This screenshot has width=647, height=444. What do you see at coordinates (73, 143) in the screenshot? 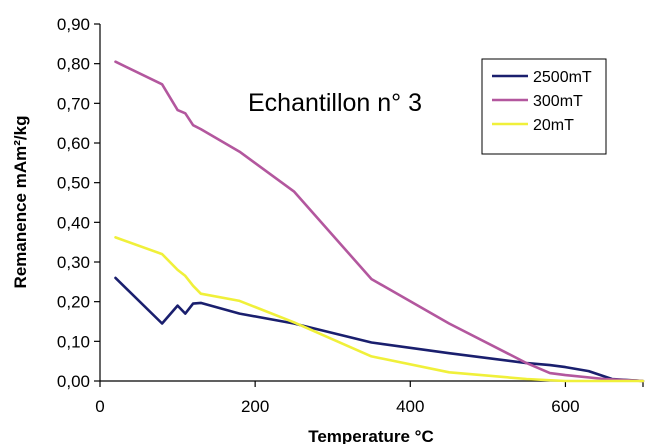
I see `y-tick-label: 0,60` at bounding box center [73, 143].